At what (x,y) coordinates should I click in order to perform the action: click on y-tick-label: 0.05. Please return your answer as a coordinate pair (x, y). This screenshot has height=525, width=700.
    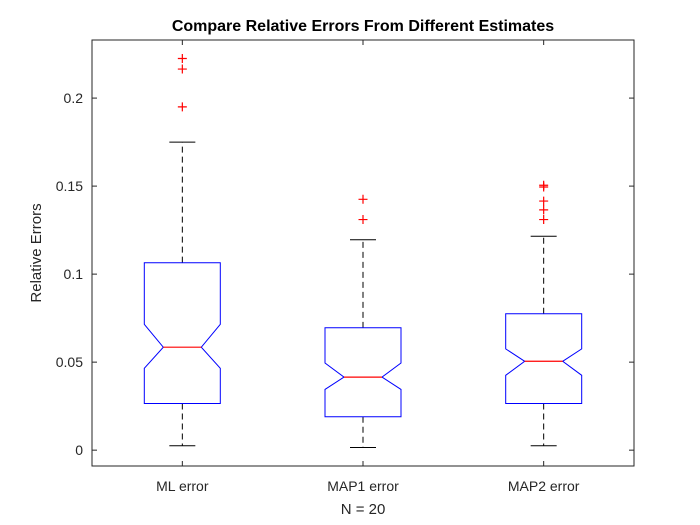
    Looking at the image, I should click on (69, 362).